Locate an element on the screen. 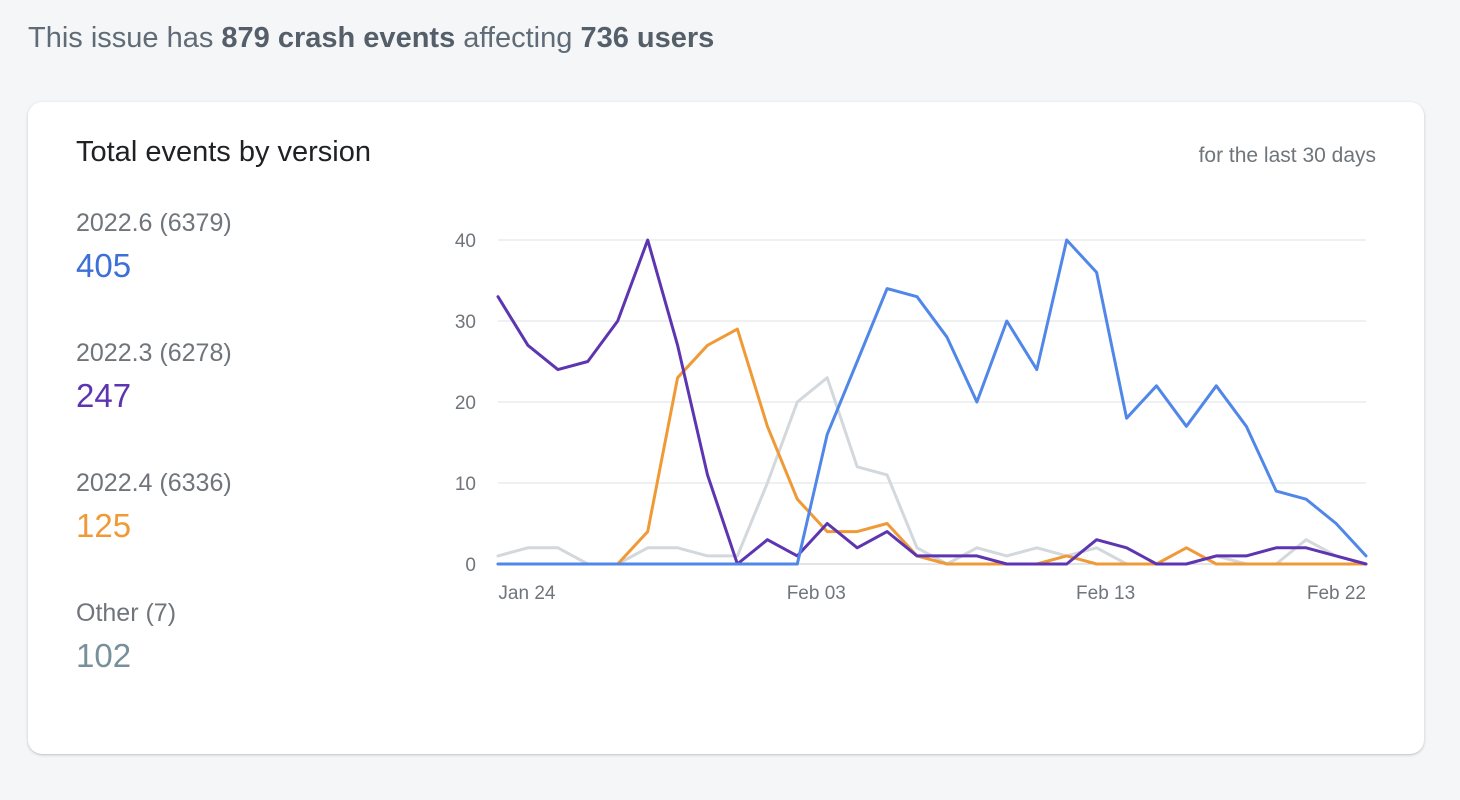 The image size is (1460, 800). legend-item-2022-6: 2022.6 (6379) 405 is located at coordinates (154, 273).